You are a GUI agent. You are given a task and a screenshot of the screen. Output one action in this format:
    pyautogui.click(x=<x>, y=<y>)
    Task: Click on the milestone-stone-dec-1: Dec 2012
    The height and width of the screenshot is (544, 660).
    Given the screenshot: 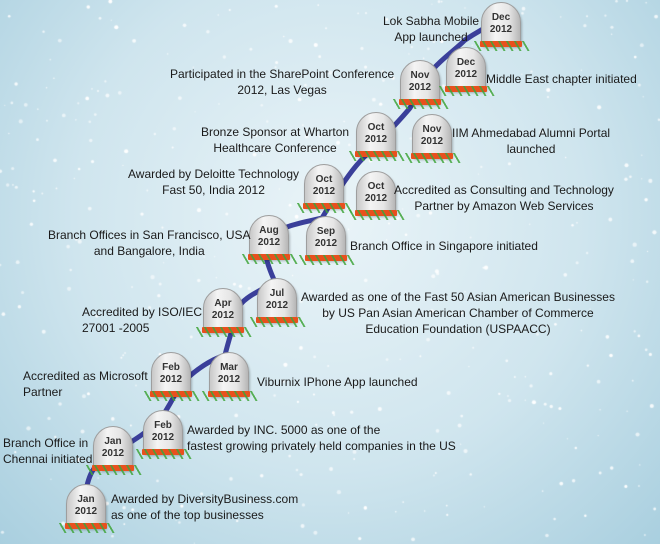 What is the action you would take?
    pyautogui.click(x=467, y=71)
    